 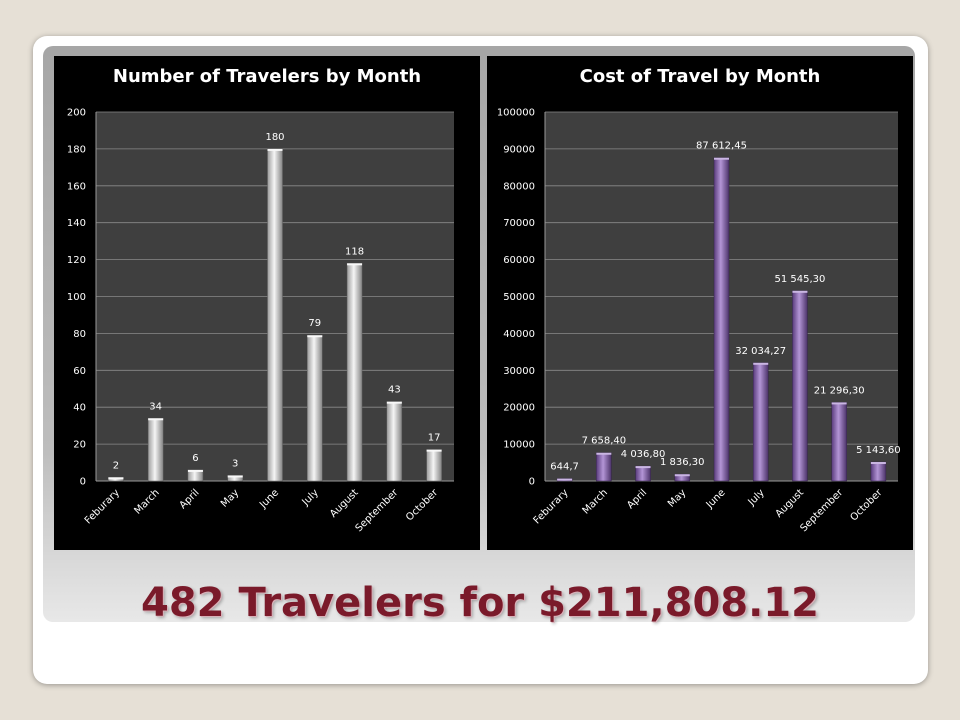 I want to click on data-label: 5 143,60, so click(x=878, y=450).